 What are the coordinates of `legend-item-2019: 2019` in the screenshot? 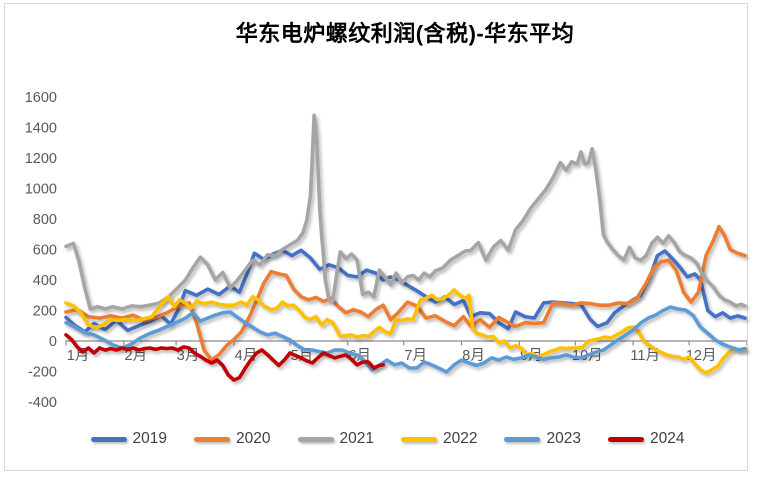 It's located at (129, 439).